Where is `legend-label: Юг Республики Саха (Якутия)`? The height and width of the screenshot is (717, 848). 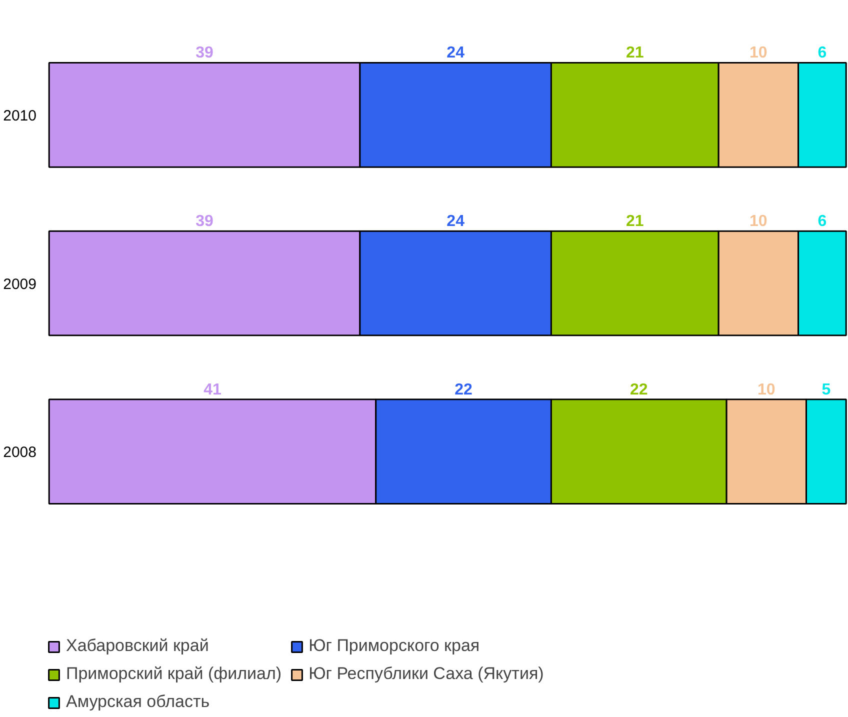 legend-label: Юг Республики Саха (Якутия) is located at coordinates (426, 674).